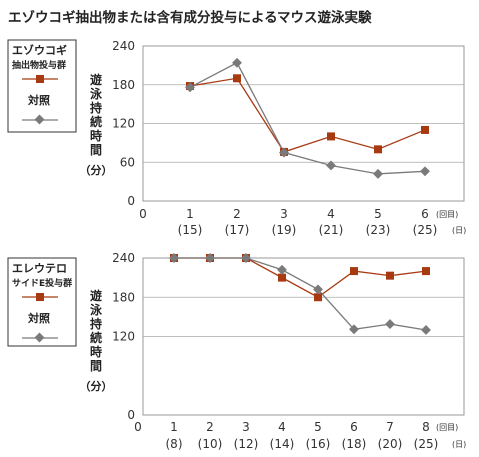 The image size is (479, 457). What do you see at coordinates (284, 214) in the screenshot?
I see `x-tick-label: 3` at bounding box center [284, 214].